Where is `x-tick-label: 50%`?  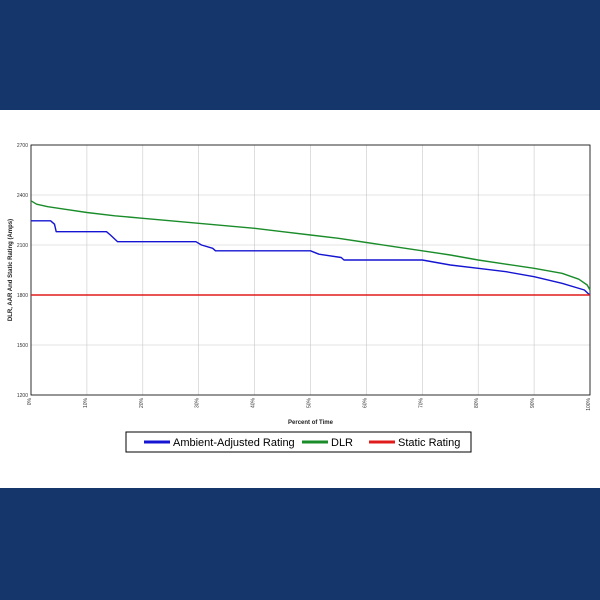
x-tick-label: 50% is located at coordinates (310, 402).